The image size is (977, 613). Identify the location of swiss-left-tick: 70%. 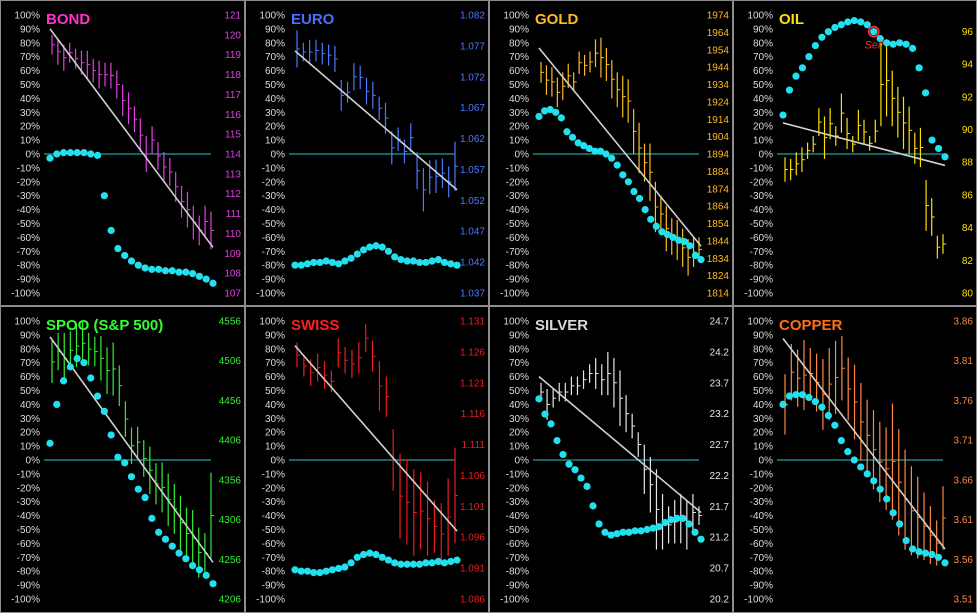
(275, 363).